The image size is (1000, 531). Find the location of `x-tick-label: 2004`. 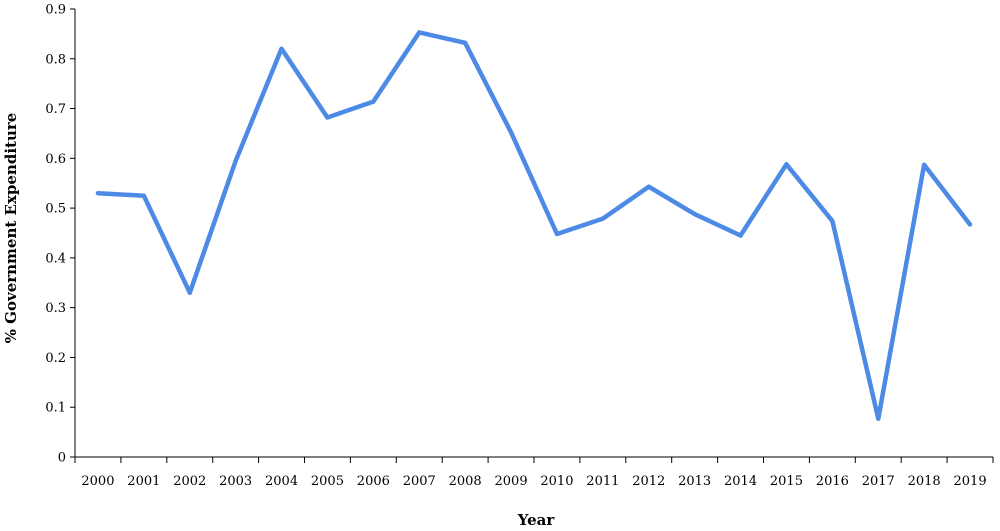

x-tick-label: 2004 is located at coordinates (281, 481).